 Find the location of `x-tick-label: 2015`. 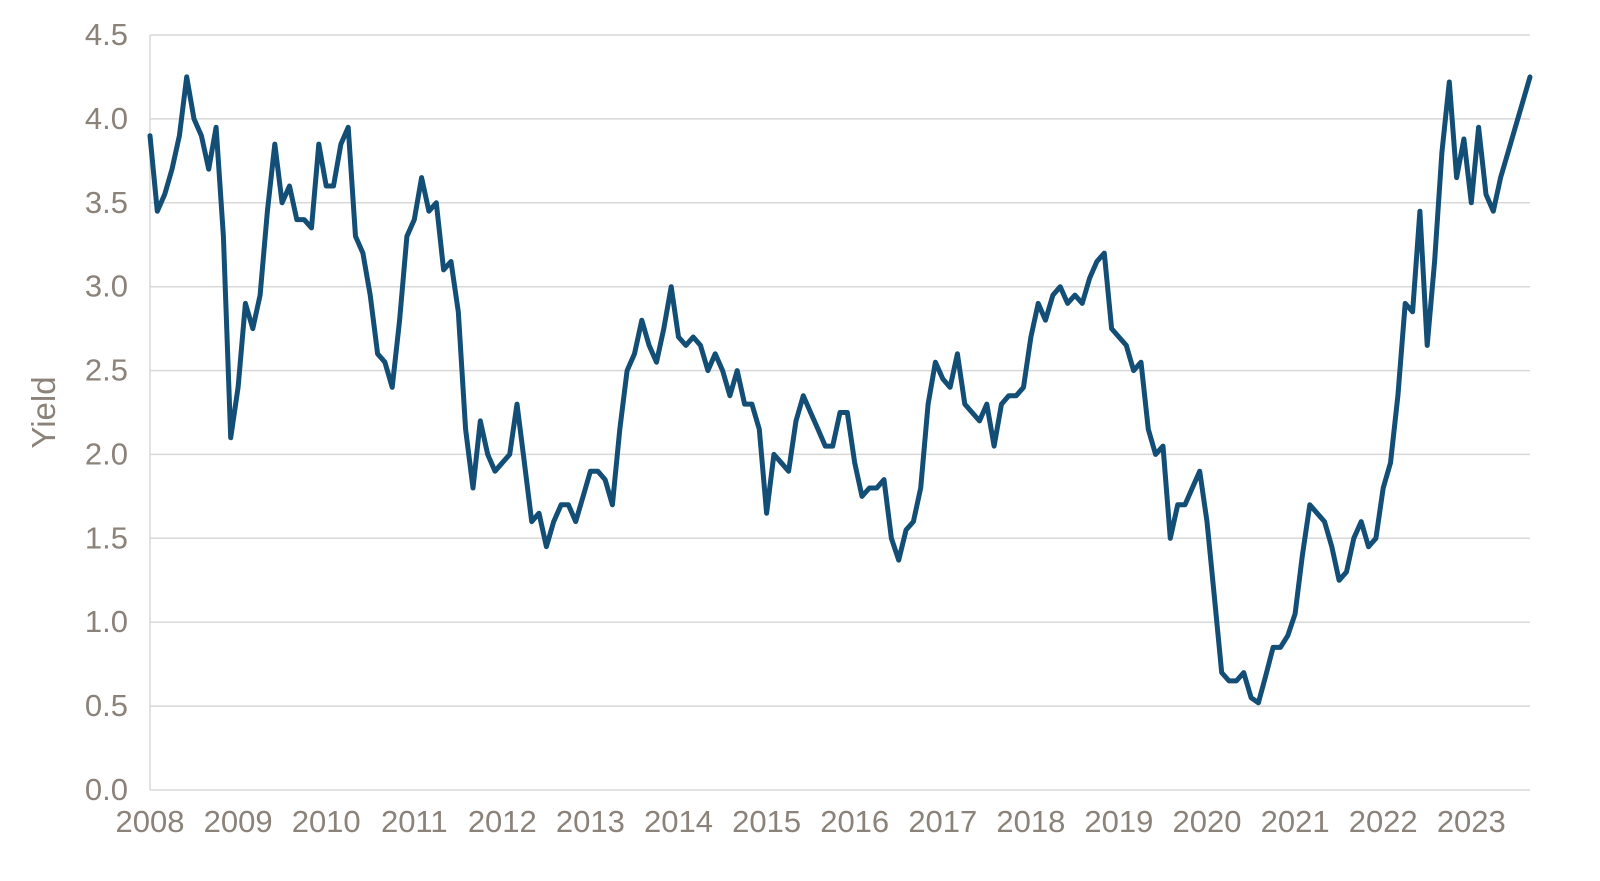

x-tick-label: 2015 is located at coordinates (766, 821).